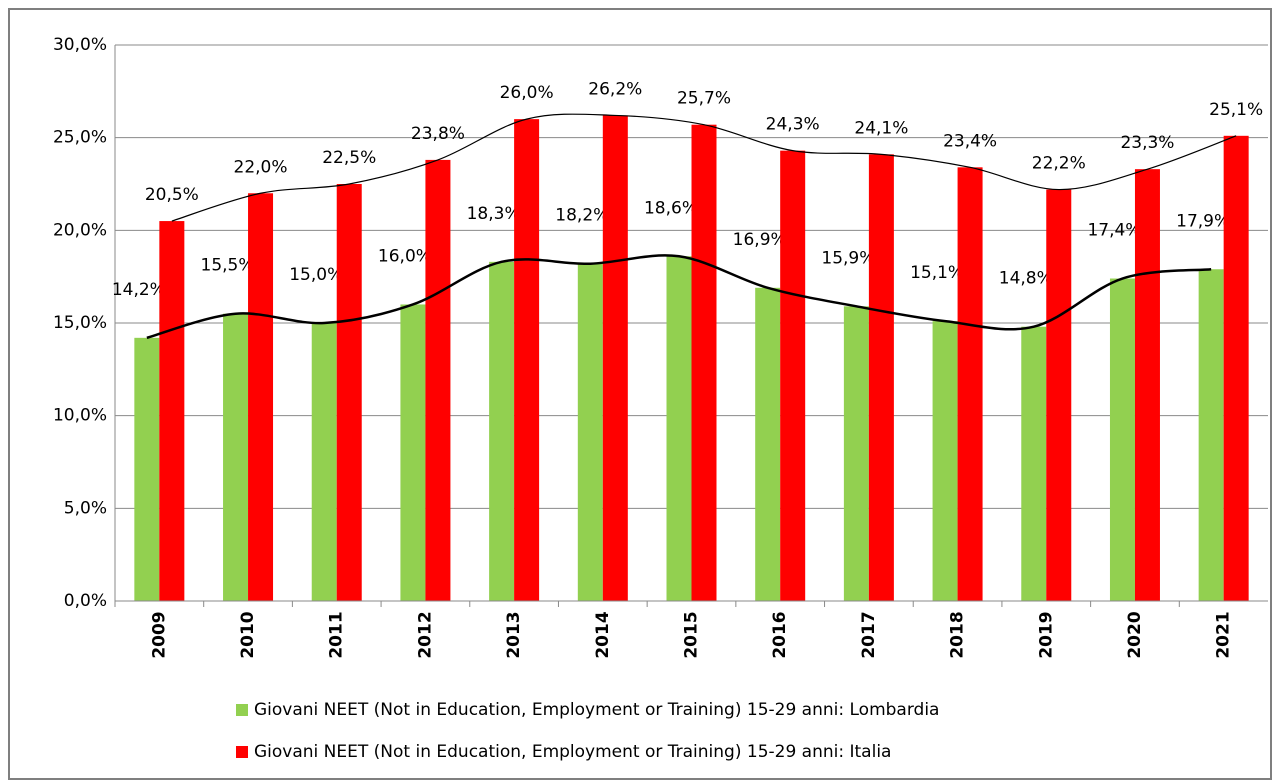 This screenshot has width=1281, height=782. Describe the element at coordinates (349, 158) in the screenshot. I see `value-label: 22,5%` at that location.